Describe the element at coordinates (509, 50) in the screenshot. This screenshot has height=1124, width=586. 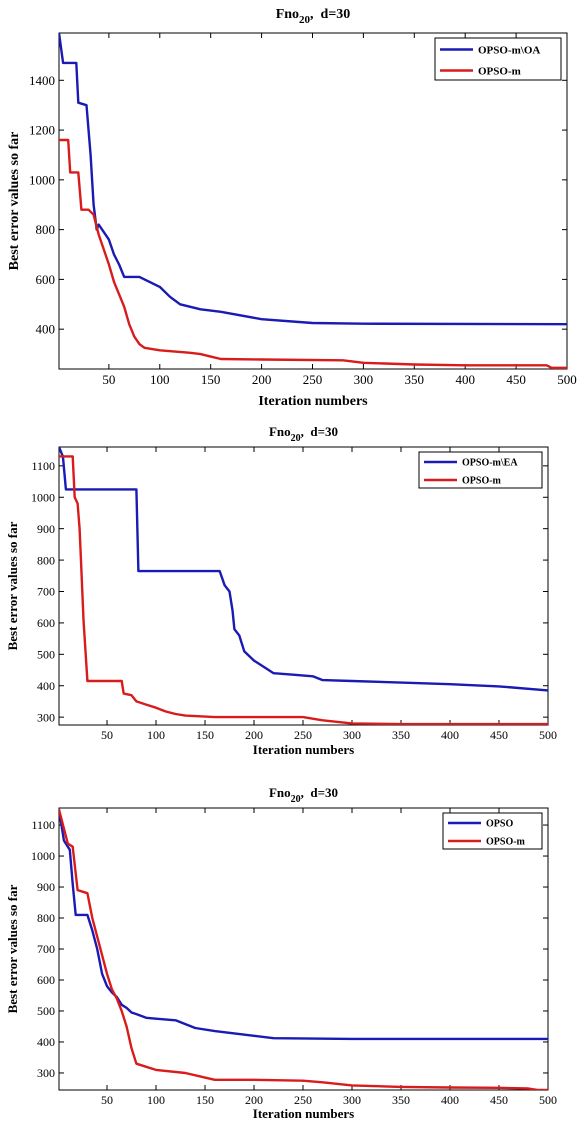
I see `legend-entry: OPSO-m\OA` at that location.